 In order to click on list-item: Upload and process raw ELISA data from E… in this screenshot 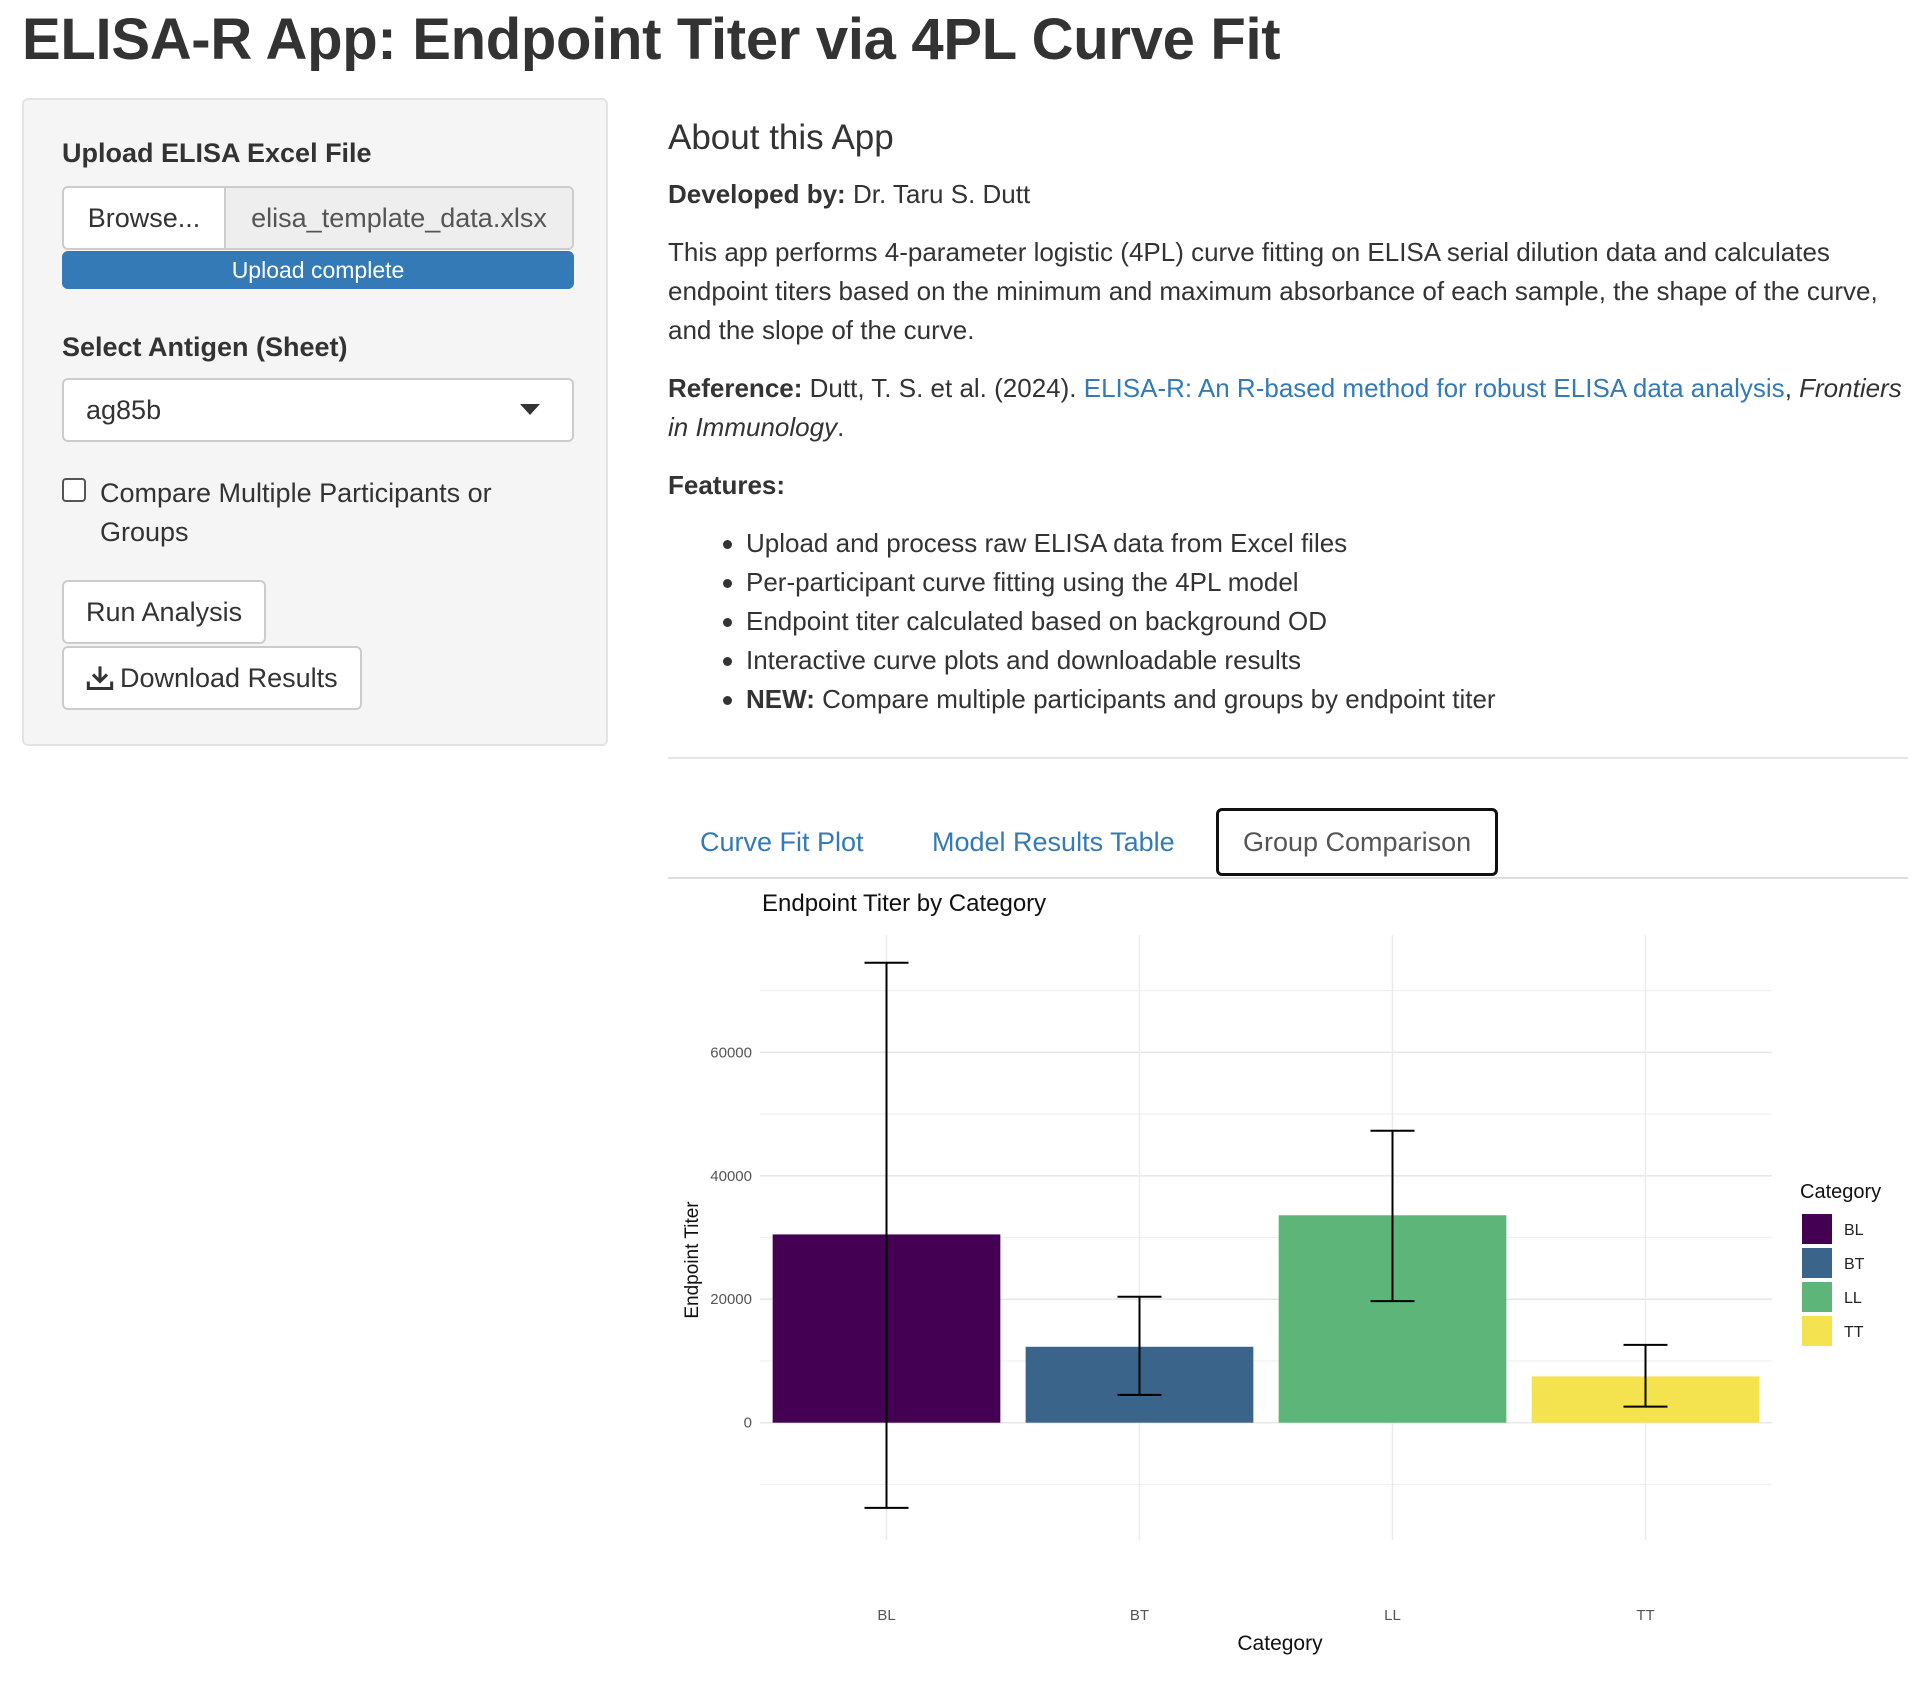, I will do `click(1109, 543)`.